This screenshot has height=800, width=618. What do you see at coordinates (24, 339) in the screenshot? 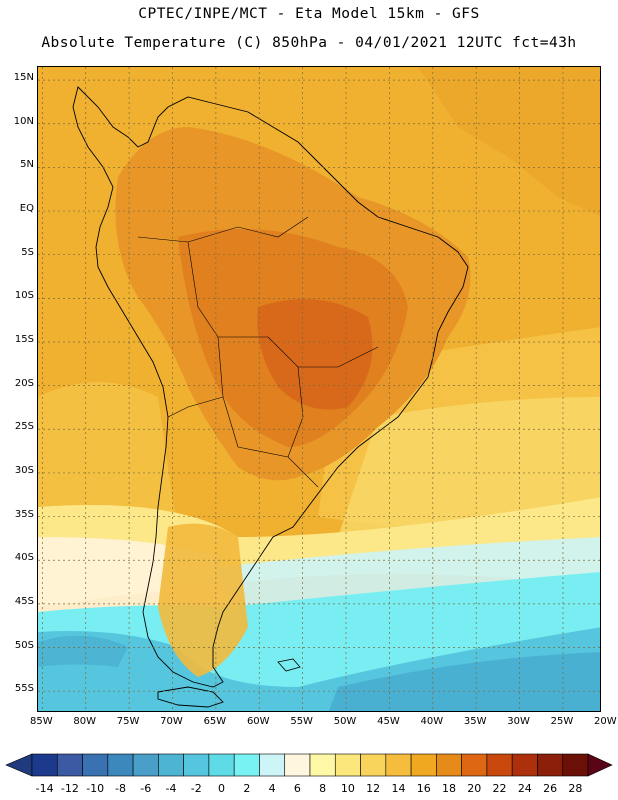
I see `latitude-tick-label: 15S` at bounding box center [24, 339].